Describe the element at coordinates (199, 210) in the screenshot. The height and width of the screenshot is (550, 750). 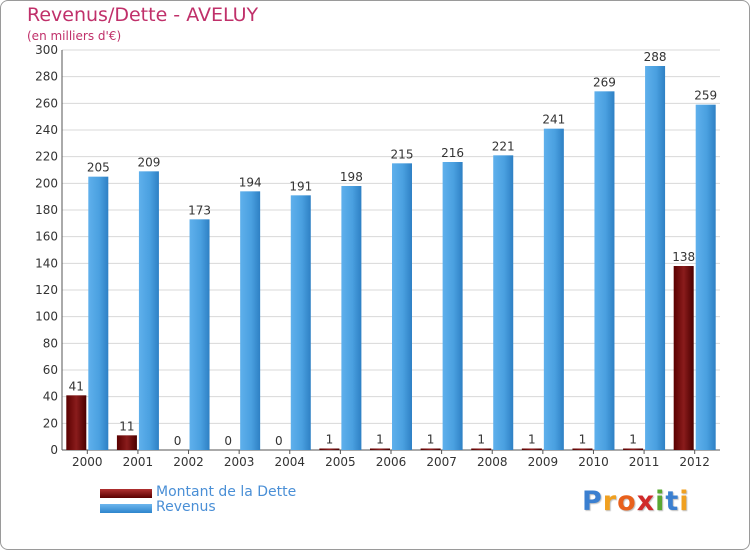
I see `data-label: 173` at that location.